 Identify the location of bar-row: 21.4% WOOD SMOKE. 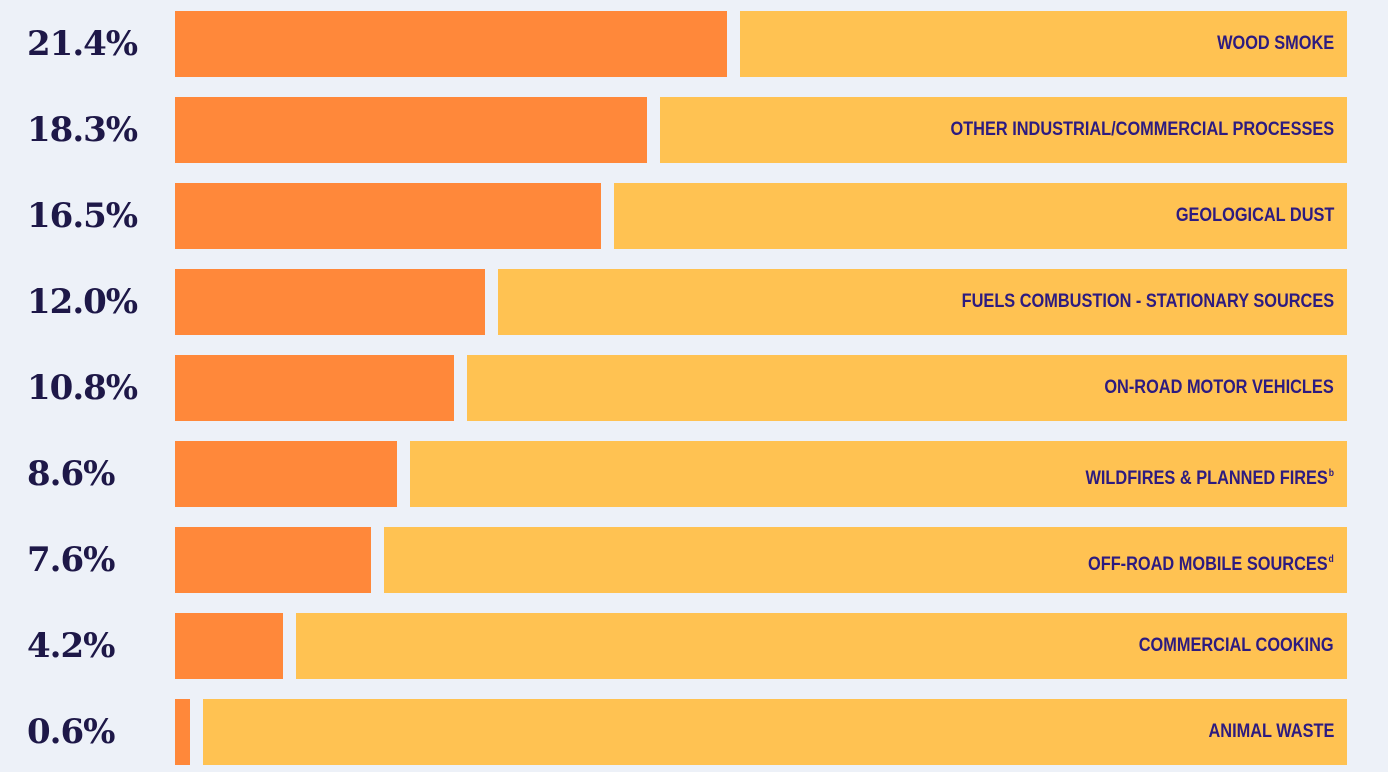
(694, 44).